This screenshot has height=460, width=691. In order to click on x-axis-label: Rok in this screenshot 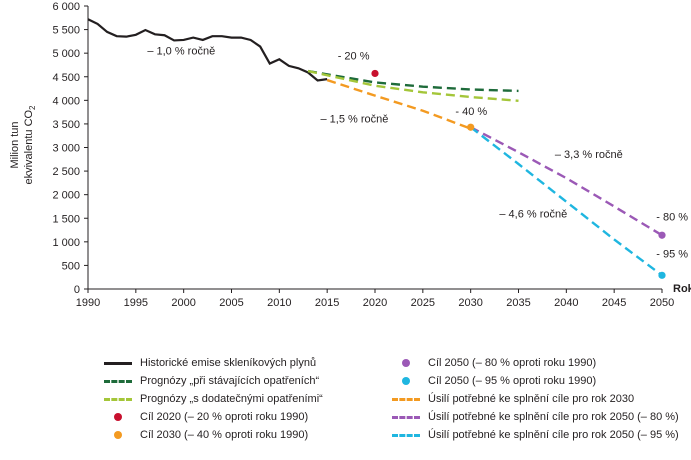, I will do `click(682, 289)`.